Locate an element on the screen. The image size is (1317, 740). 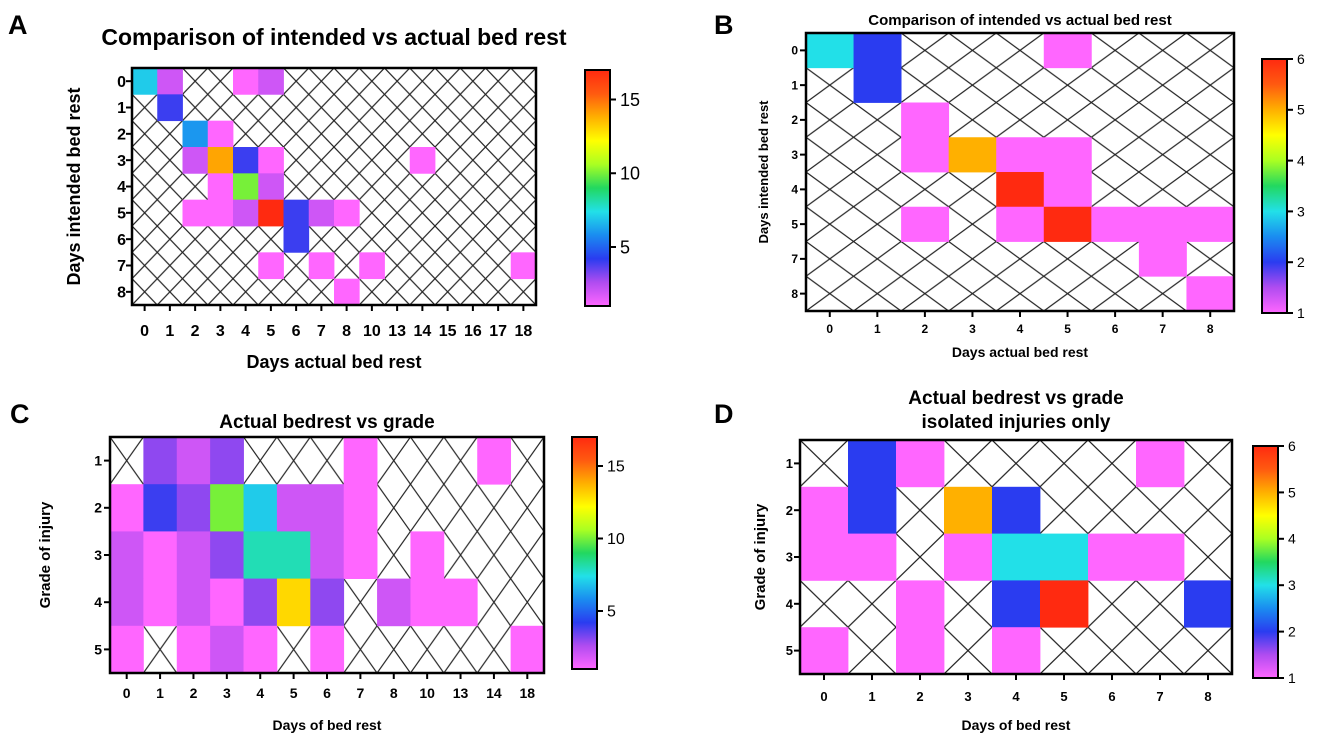
heatmap-cell: 5, 0: 1 is located at coordinates (127, 649).